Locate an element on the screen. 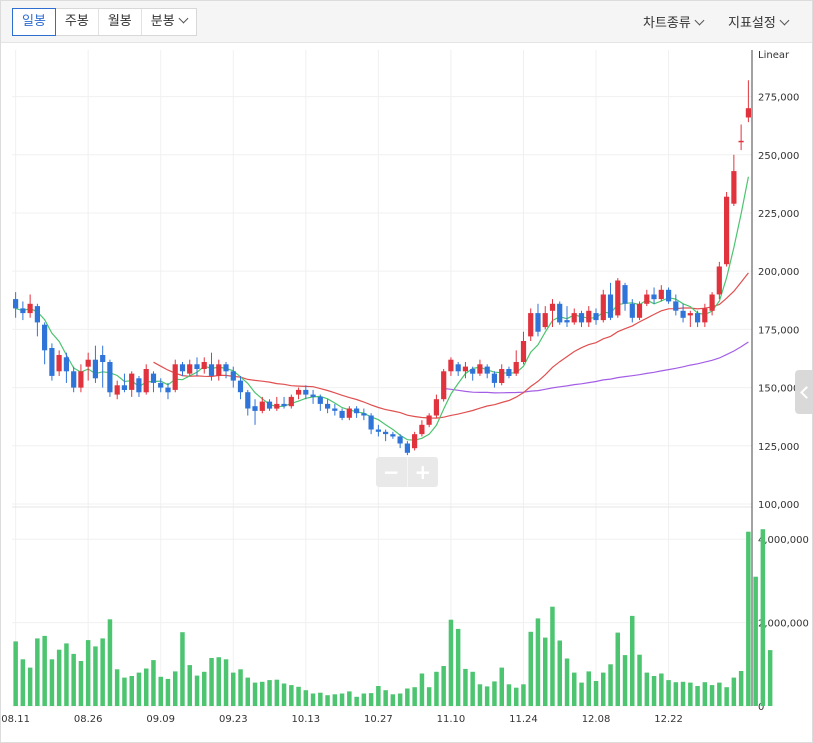 The image size is (813, 743). zoom-in-button: + is located at coordinates (423, 472).